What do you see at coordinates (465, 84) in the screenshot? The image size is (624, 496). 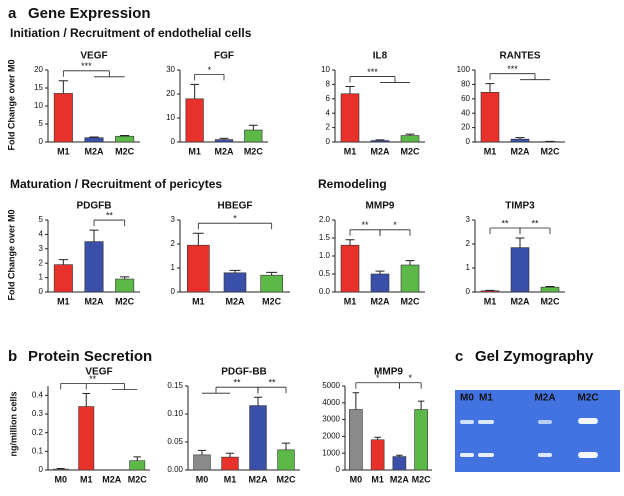 I see `y-tick-label: 80` at bounding box center [465, 84].